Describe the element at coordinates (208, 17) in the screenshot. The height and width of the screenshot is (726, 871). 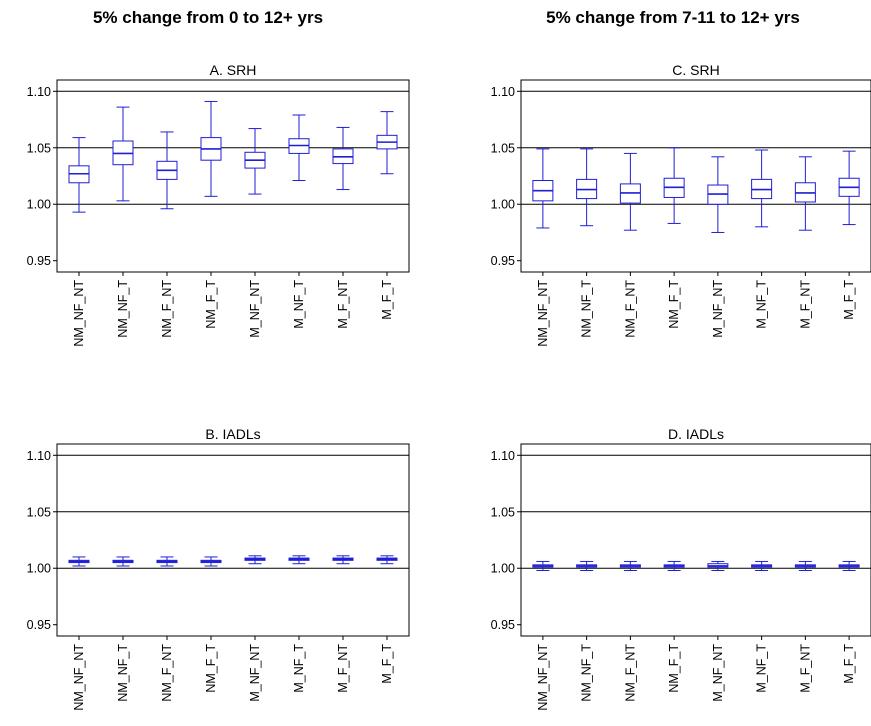
I see `column-title-left: 5% change from 0 to 12+ yrs` at that location.